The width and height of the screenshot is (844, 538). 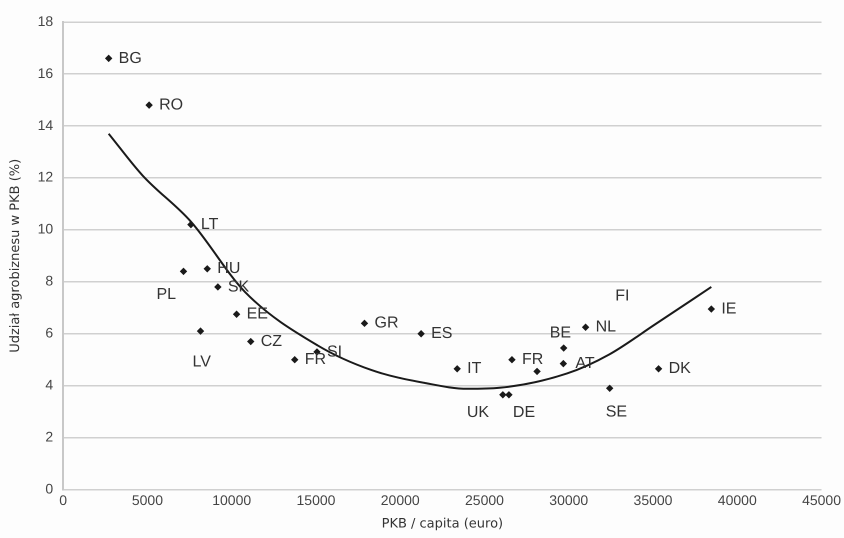 I want to click on data-label: BG, so click(x=130, y=58).